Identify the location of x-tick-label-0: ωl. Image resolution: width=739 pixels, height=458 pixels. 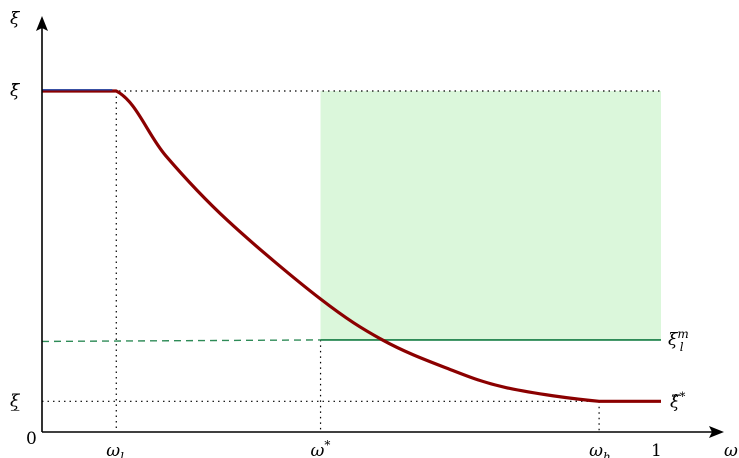
(115, 449).